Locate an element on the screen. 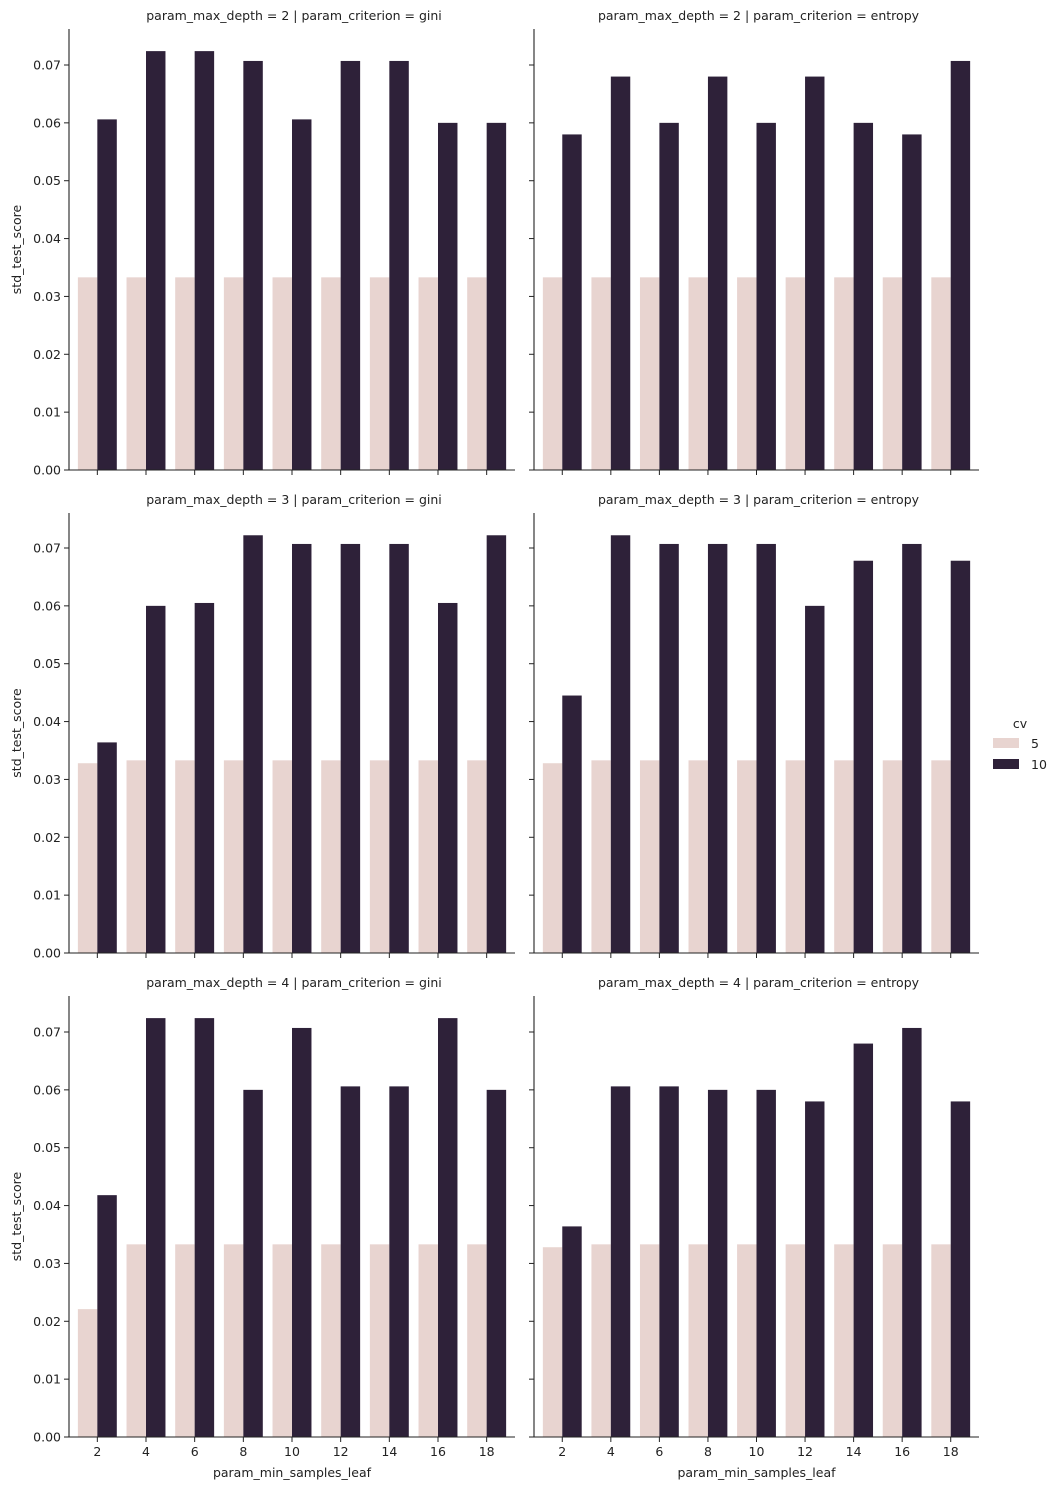 Image resolution: width=1060 pixels, height=1490 pixels. y-tick-label: 0.00 is located at coordinates (47, 470).